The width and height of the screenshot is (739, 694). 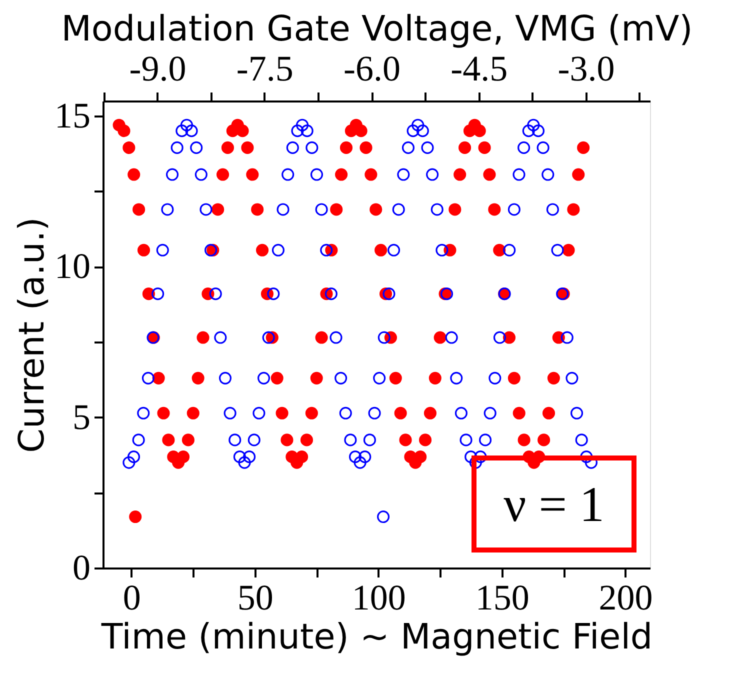 What do you see at coordinates (81, 416) in the screenshot?
I see `y-tick-label: 5` at bounding box center [81, 416].